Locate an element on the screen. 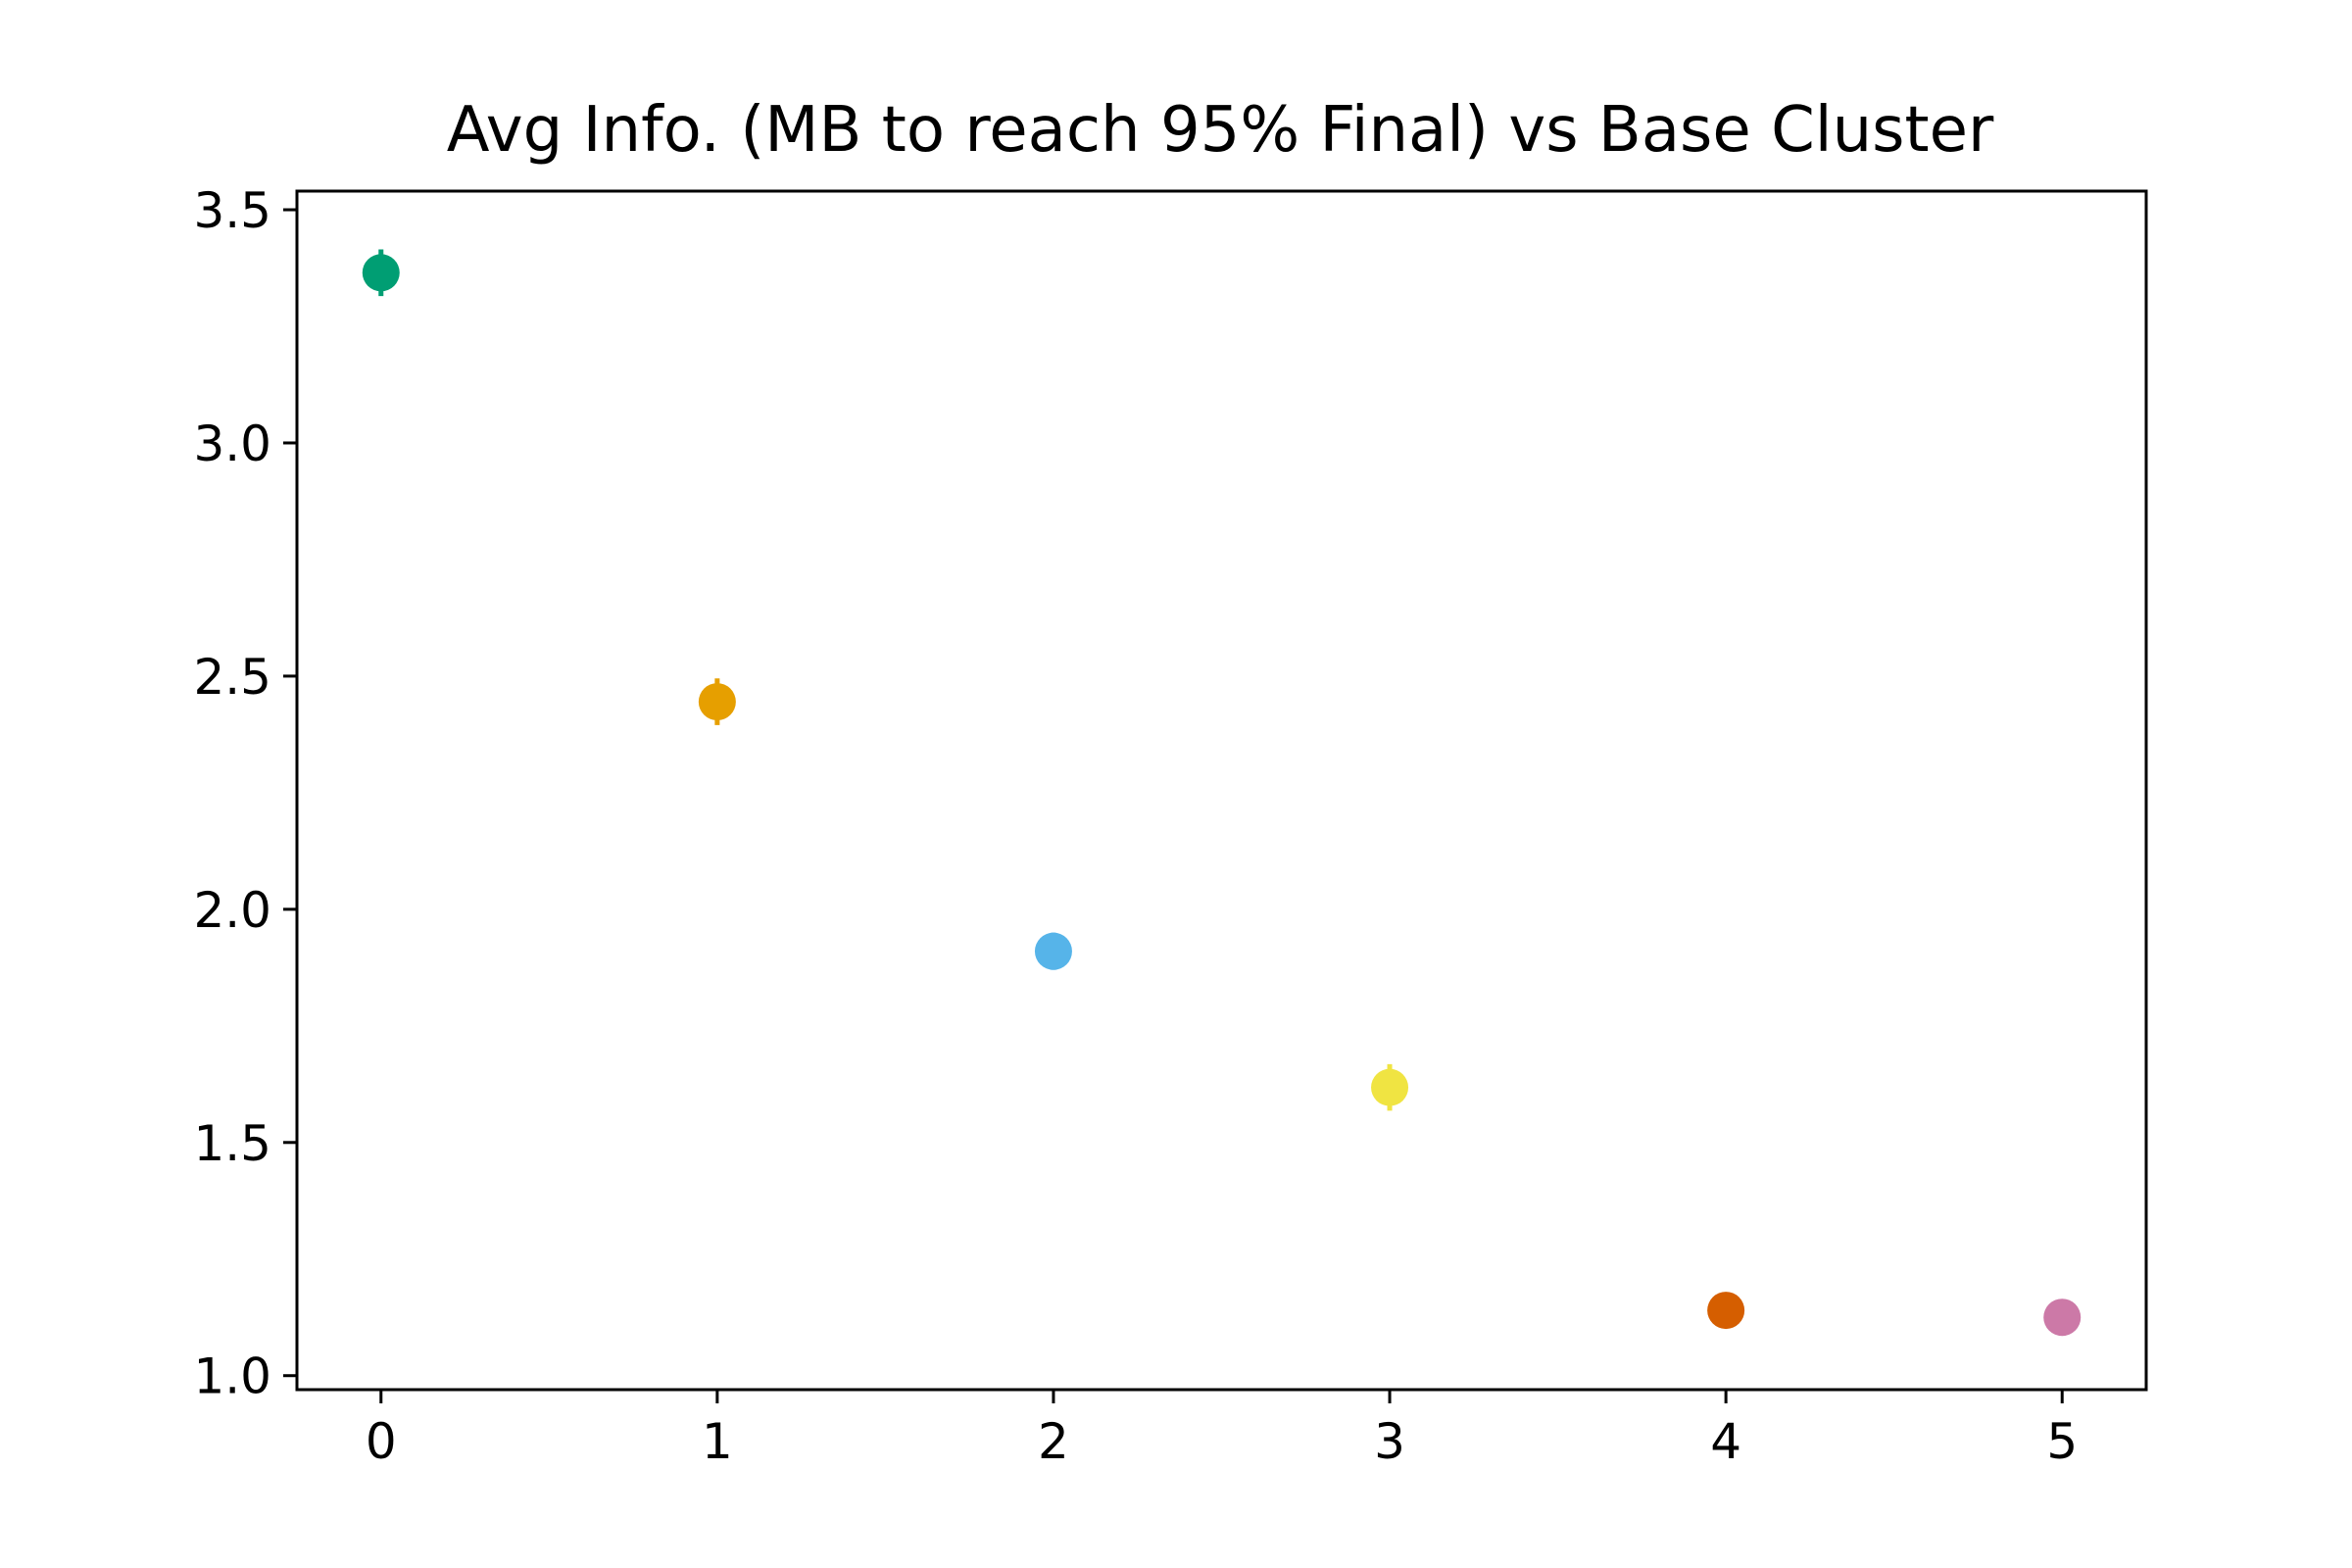 The height and width of the screenshot is (1568, 2352). y-tick-label: 3.5 is located at coordinates (232, 210).